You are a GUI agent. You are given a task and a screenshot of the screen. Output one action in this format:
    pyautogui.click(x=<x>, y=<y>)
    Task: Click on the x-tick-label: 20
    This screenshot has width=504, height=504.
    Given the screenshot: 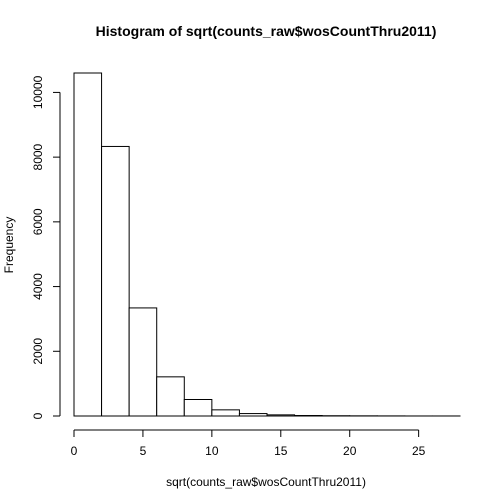 What is the action you would take?
    pyautogui.click(x=350, y=451)
    